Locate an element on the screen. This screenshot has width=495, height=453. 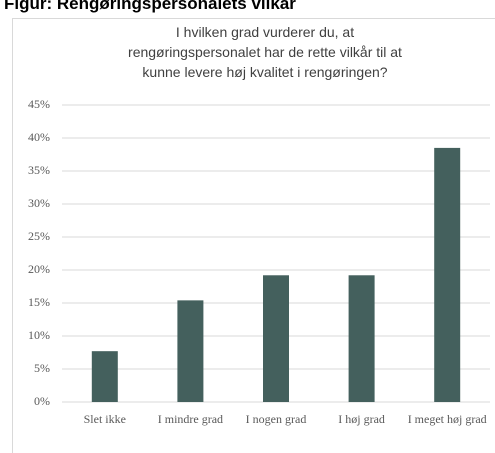
x-tick-label: I meget høj grad is located at coordinates (447, 419).